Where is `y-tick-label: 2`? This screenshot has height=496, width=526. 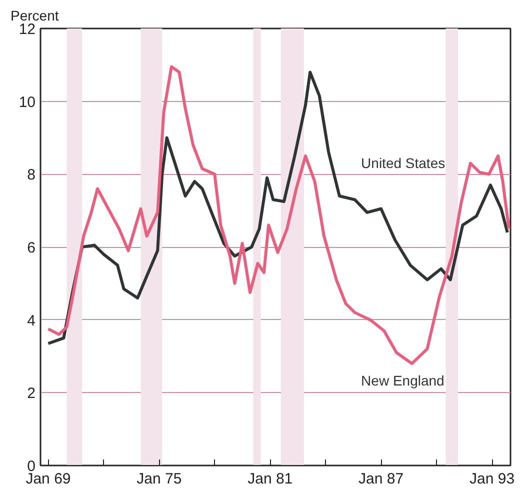 y-tick-label: 2 is located at coordinates (31, 393).